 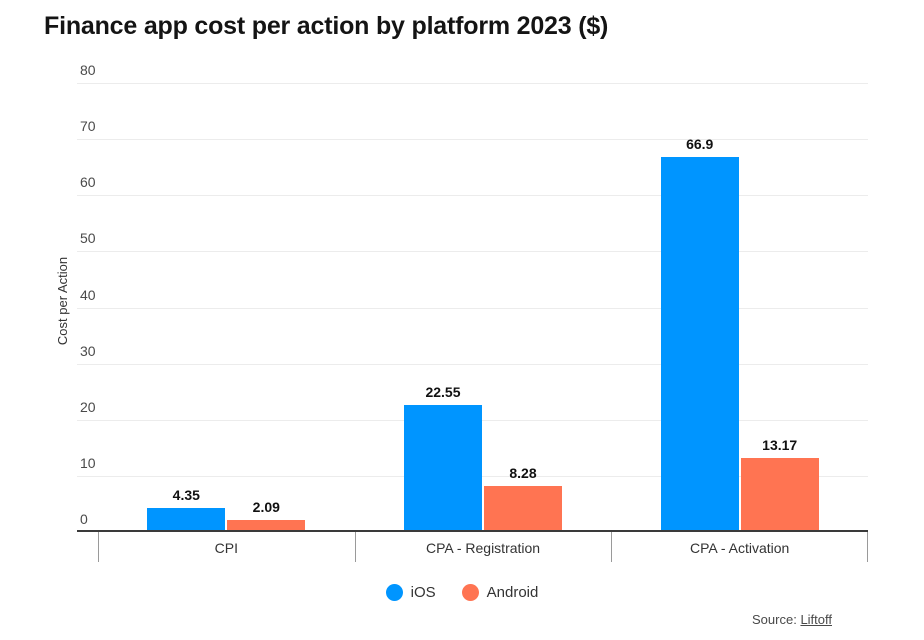 I want to click on y-axis-tick-label: 50, so click(x=88, y=238).